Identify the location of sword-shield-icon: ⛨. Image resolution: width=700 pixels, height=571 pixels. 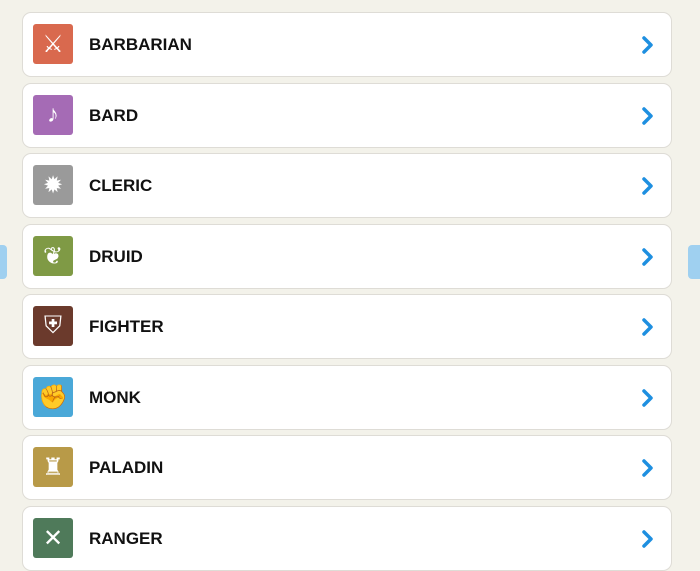
(53, 326).